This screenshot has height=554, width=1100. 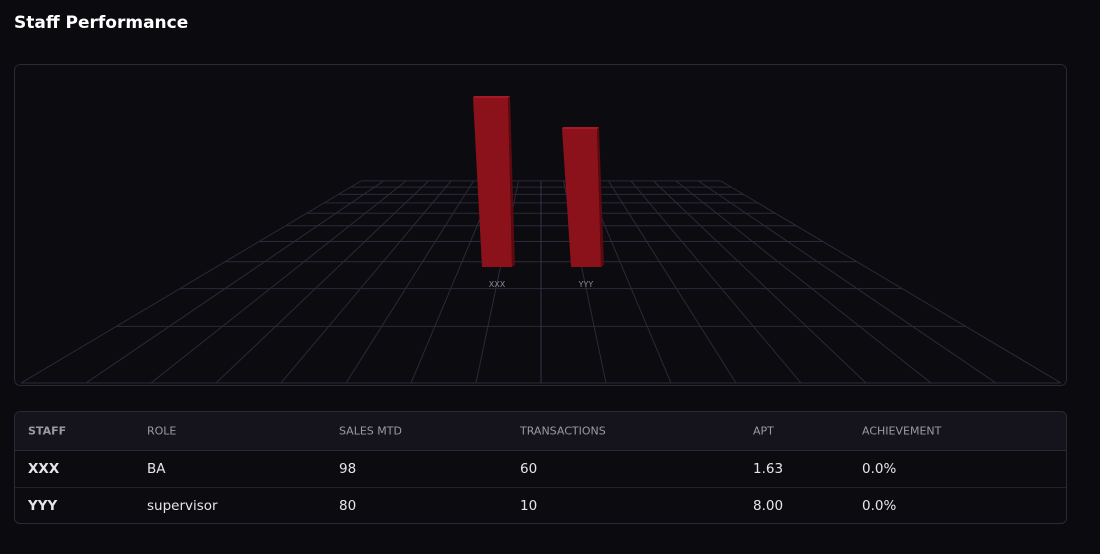 What do you see at coordinates (529, 505) in the screenshot?
I see `table-cell: 10` at bounding box center [529, 505].